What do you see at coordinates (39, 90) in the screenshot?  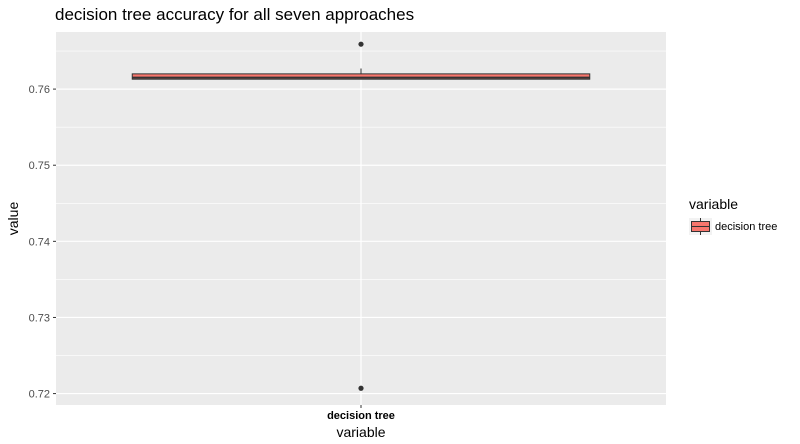 I see `y-tick-label: 0.76` at bounding box center [39, 90].